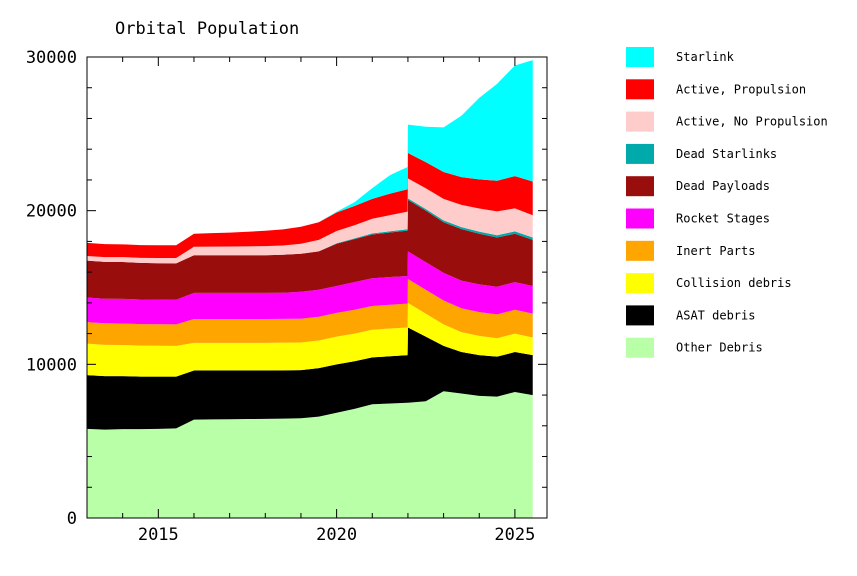 This screenshot has height=576, width=857. I want to click on legend-swatch-dead-starlinks, so click(640, 153).